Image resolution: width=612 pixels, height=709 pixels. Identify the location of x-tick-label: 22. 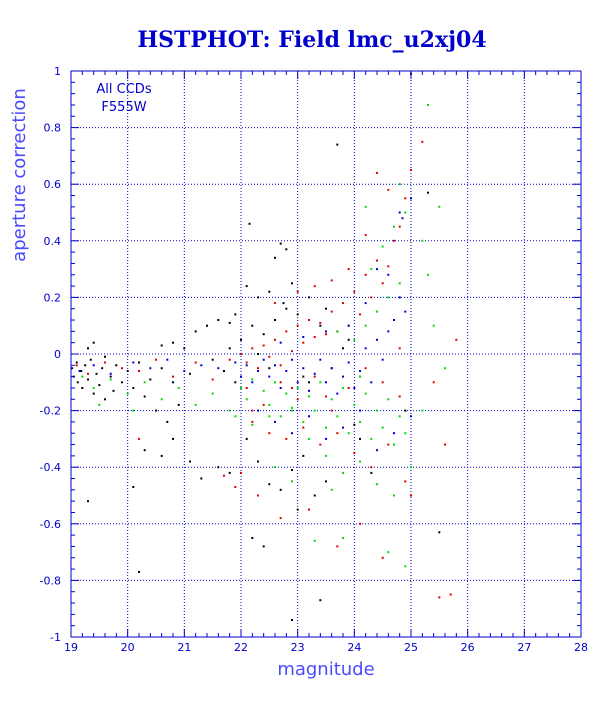
(241, 647).